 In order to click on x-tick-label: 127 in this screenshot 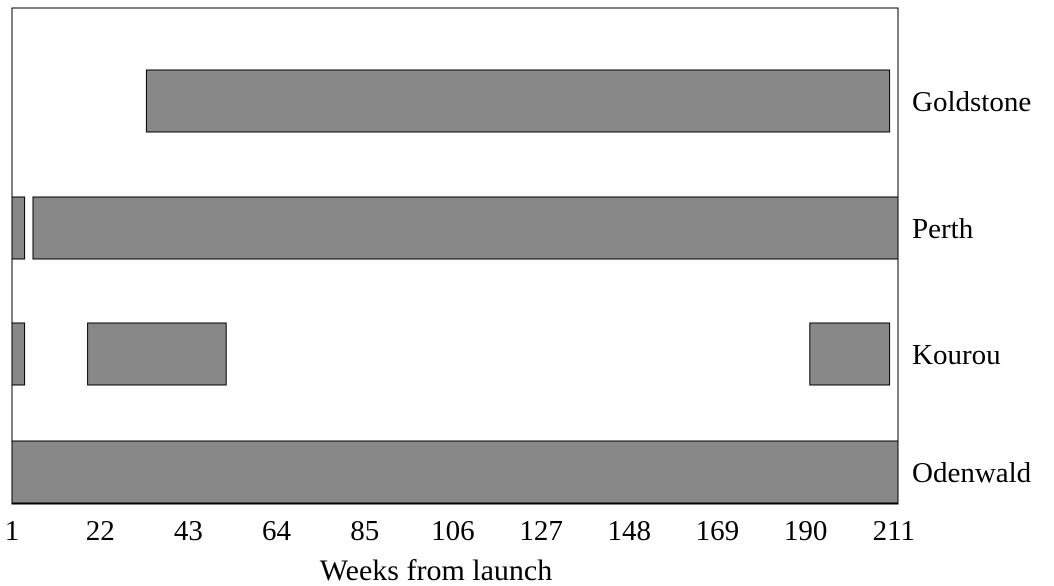, I will do `click(541, 531)`.